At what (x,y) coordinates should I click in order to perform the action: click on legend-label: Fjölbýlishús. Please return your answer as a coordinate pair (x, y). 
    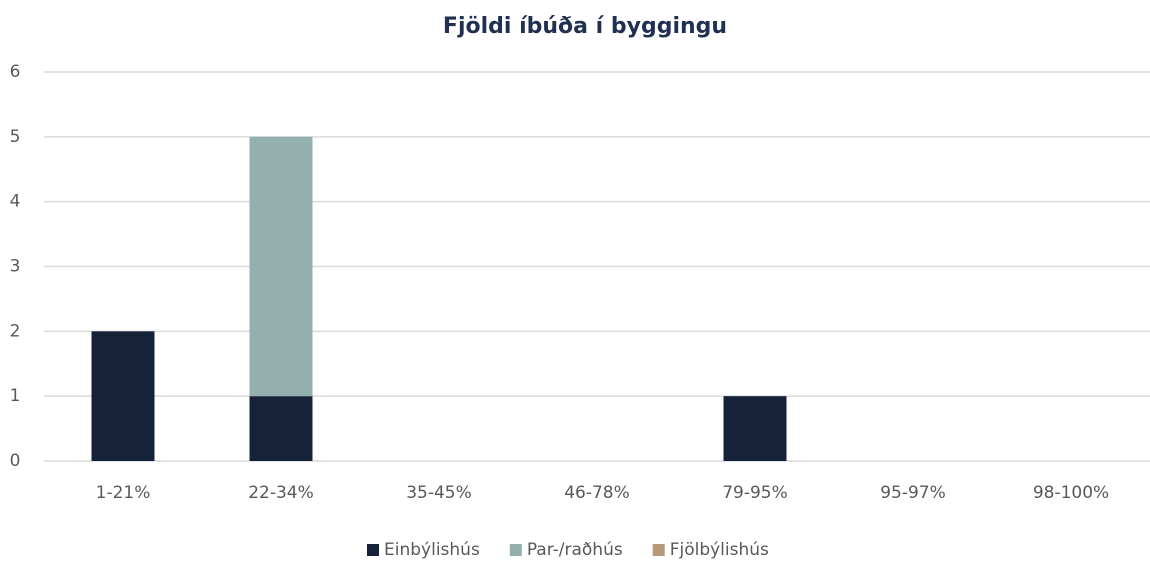
    Looking at the image, I should click on (719, 550).